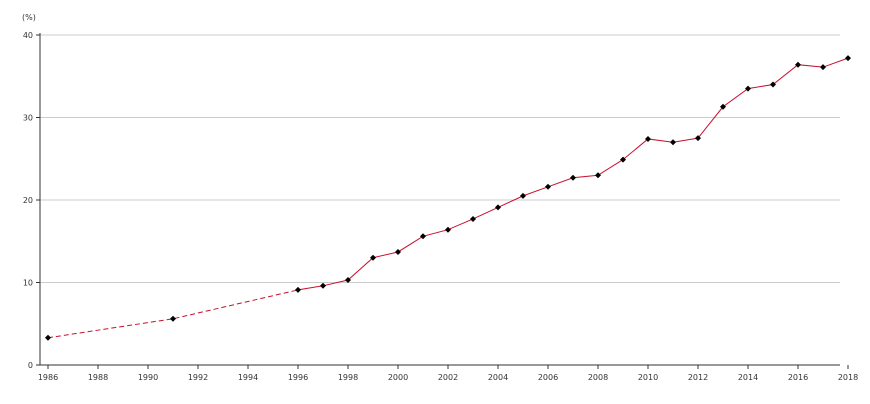  I want to click on data-point-2000, so click(398, 251).